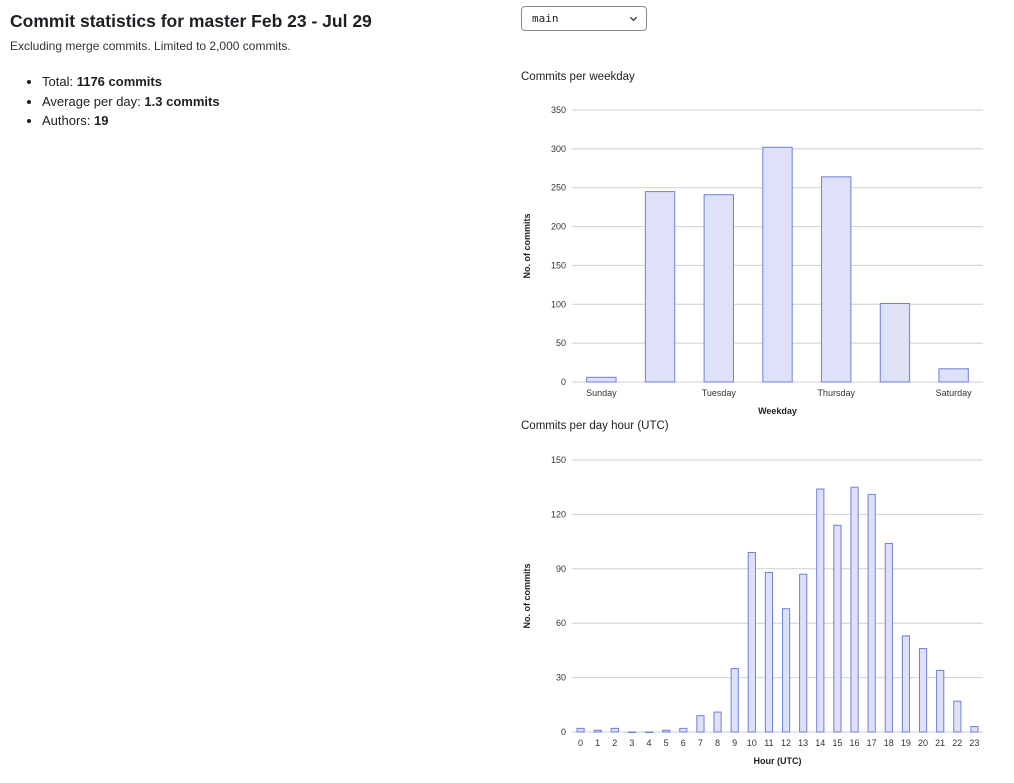  I want to click on x-tick-label: 7, so click(700, 743).